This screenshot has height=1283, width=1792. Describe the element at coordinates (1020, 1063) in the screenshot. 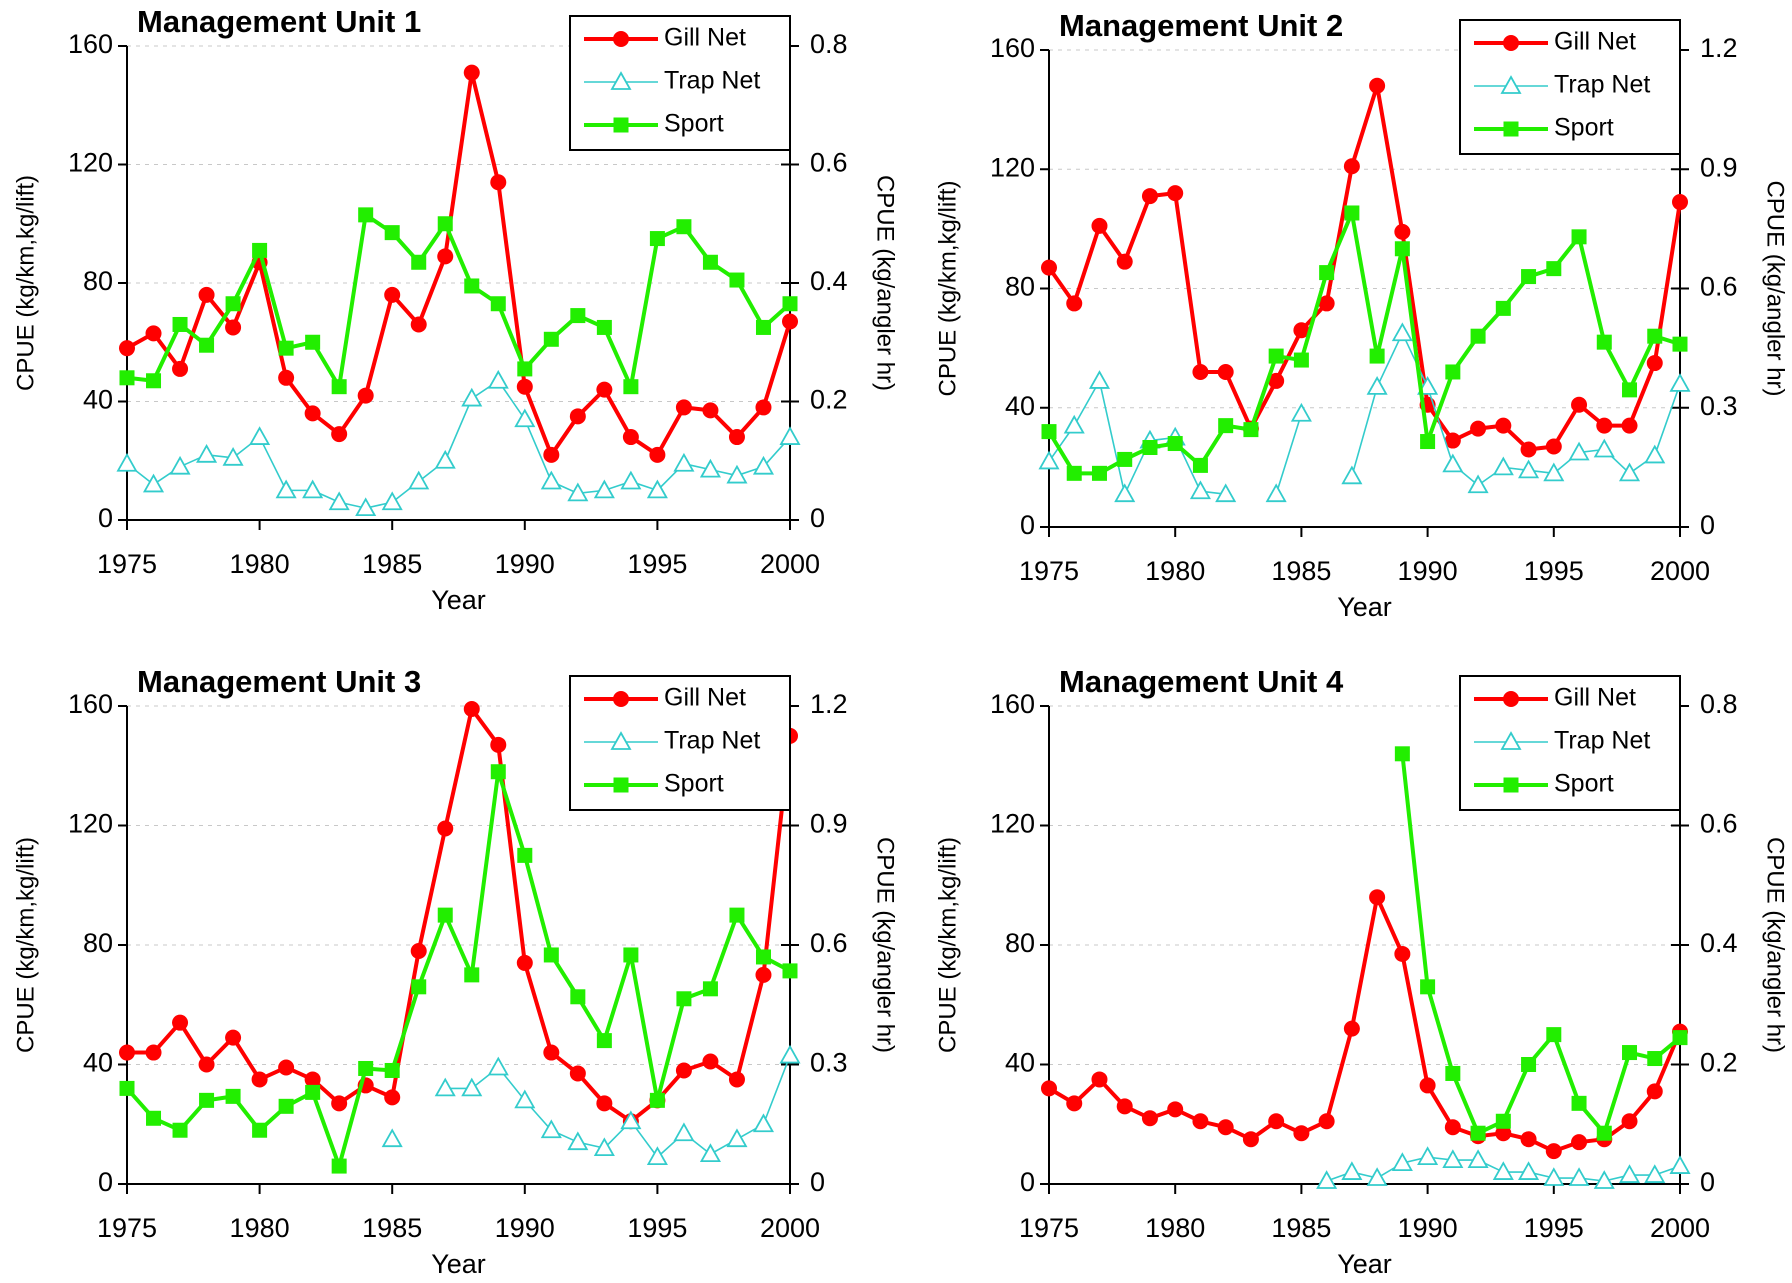

I see `y-tick-label: 40` at that location.